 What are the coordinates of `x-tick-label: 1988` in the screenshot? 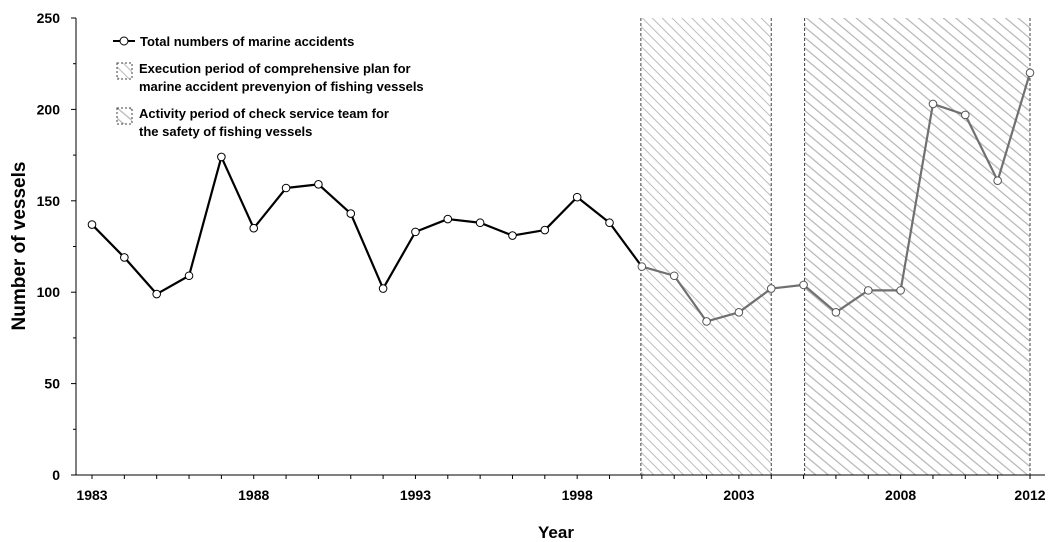 It's located at (253, 495).